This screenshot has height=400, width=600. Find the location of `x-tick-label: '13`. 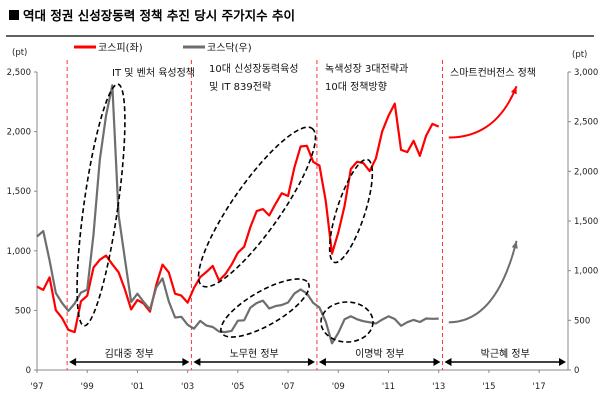

x-tick-label: '13 is located at coordinates (438, 387).